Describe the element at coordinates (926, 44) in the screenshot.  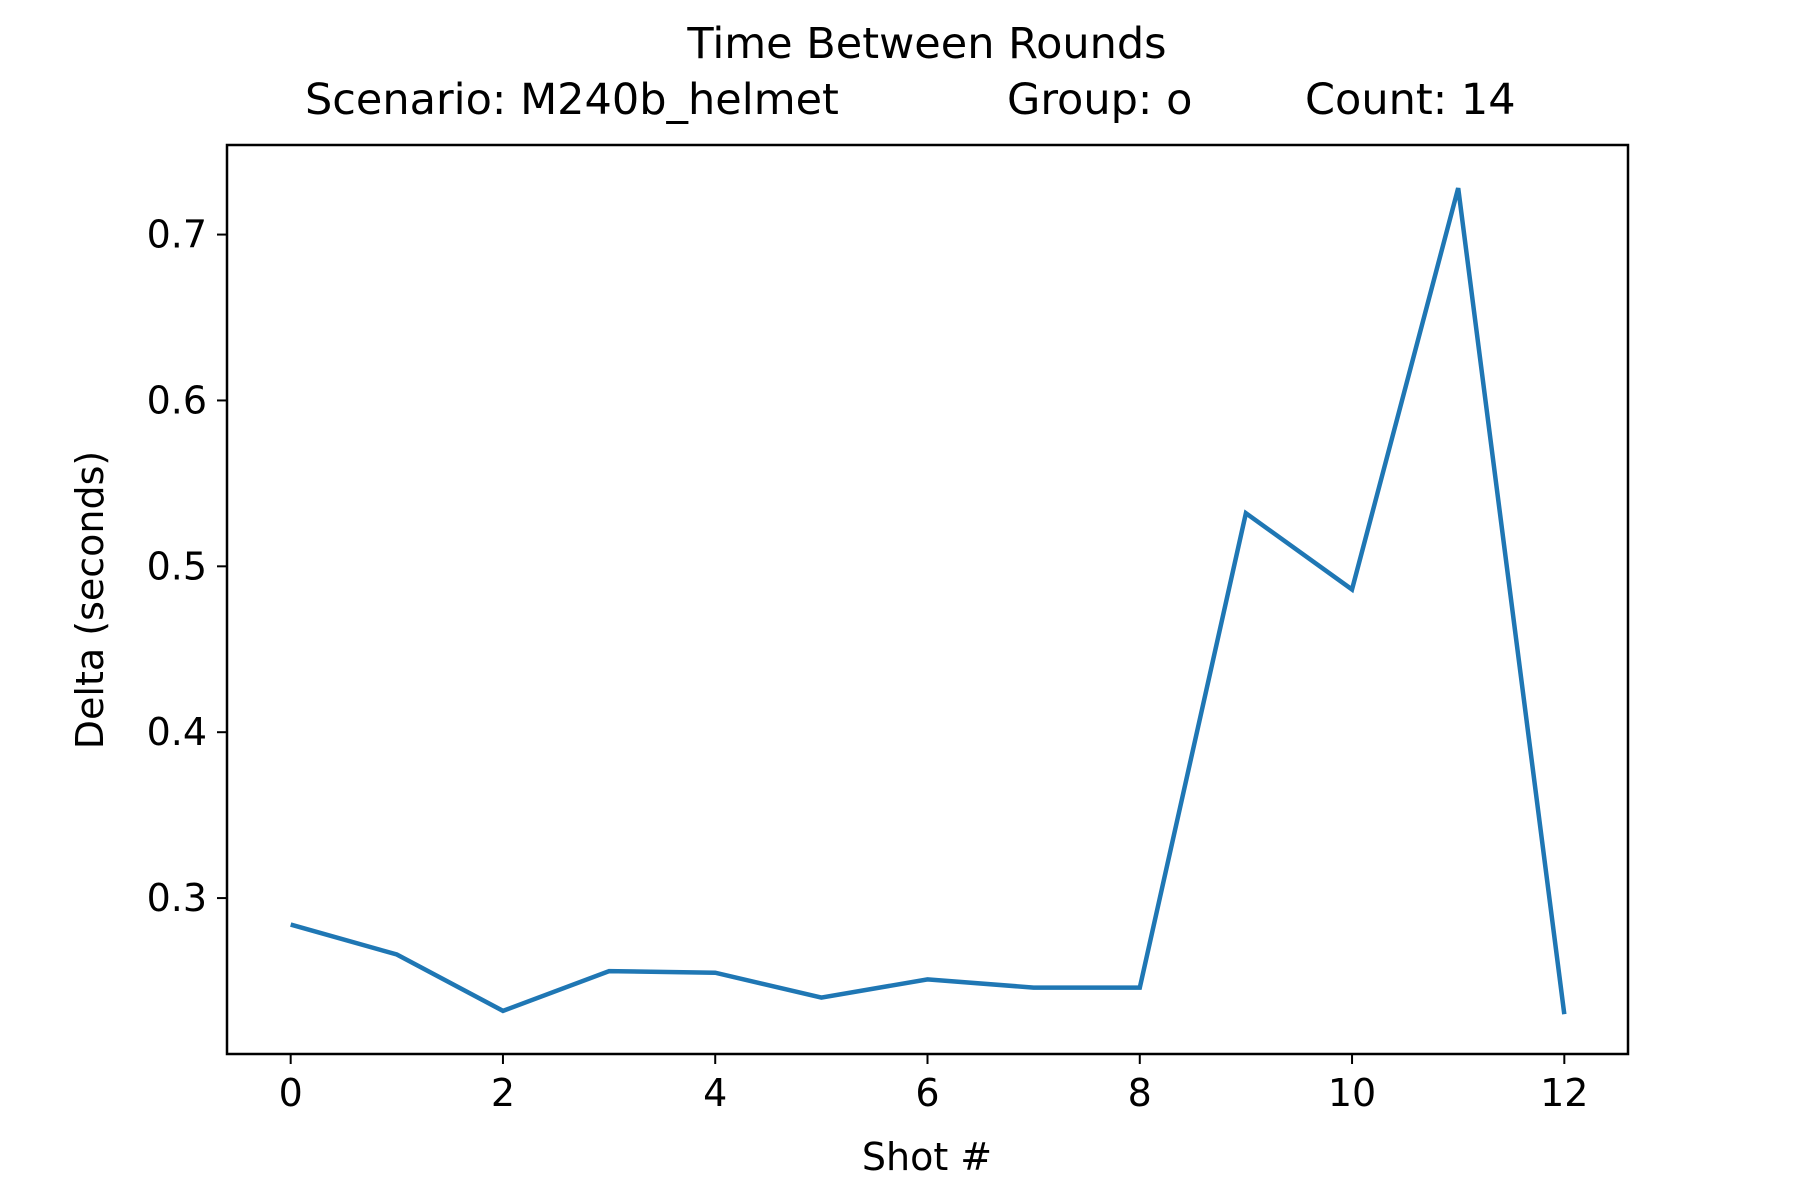
I see `chart-title: Time Between Rounds` at that location.